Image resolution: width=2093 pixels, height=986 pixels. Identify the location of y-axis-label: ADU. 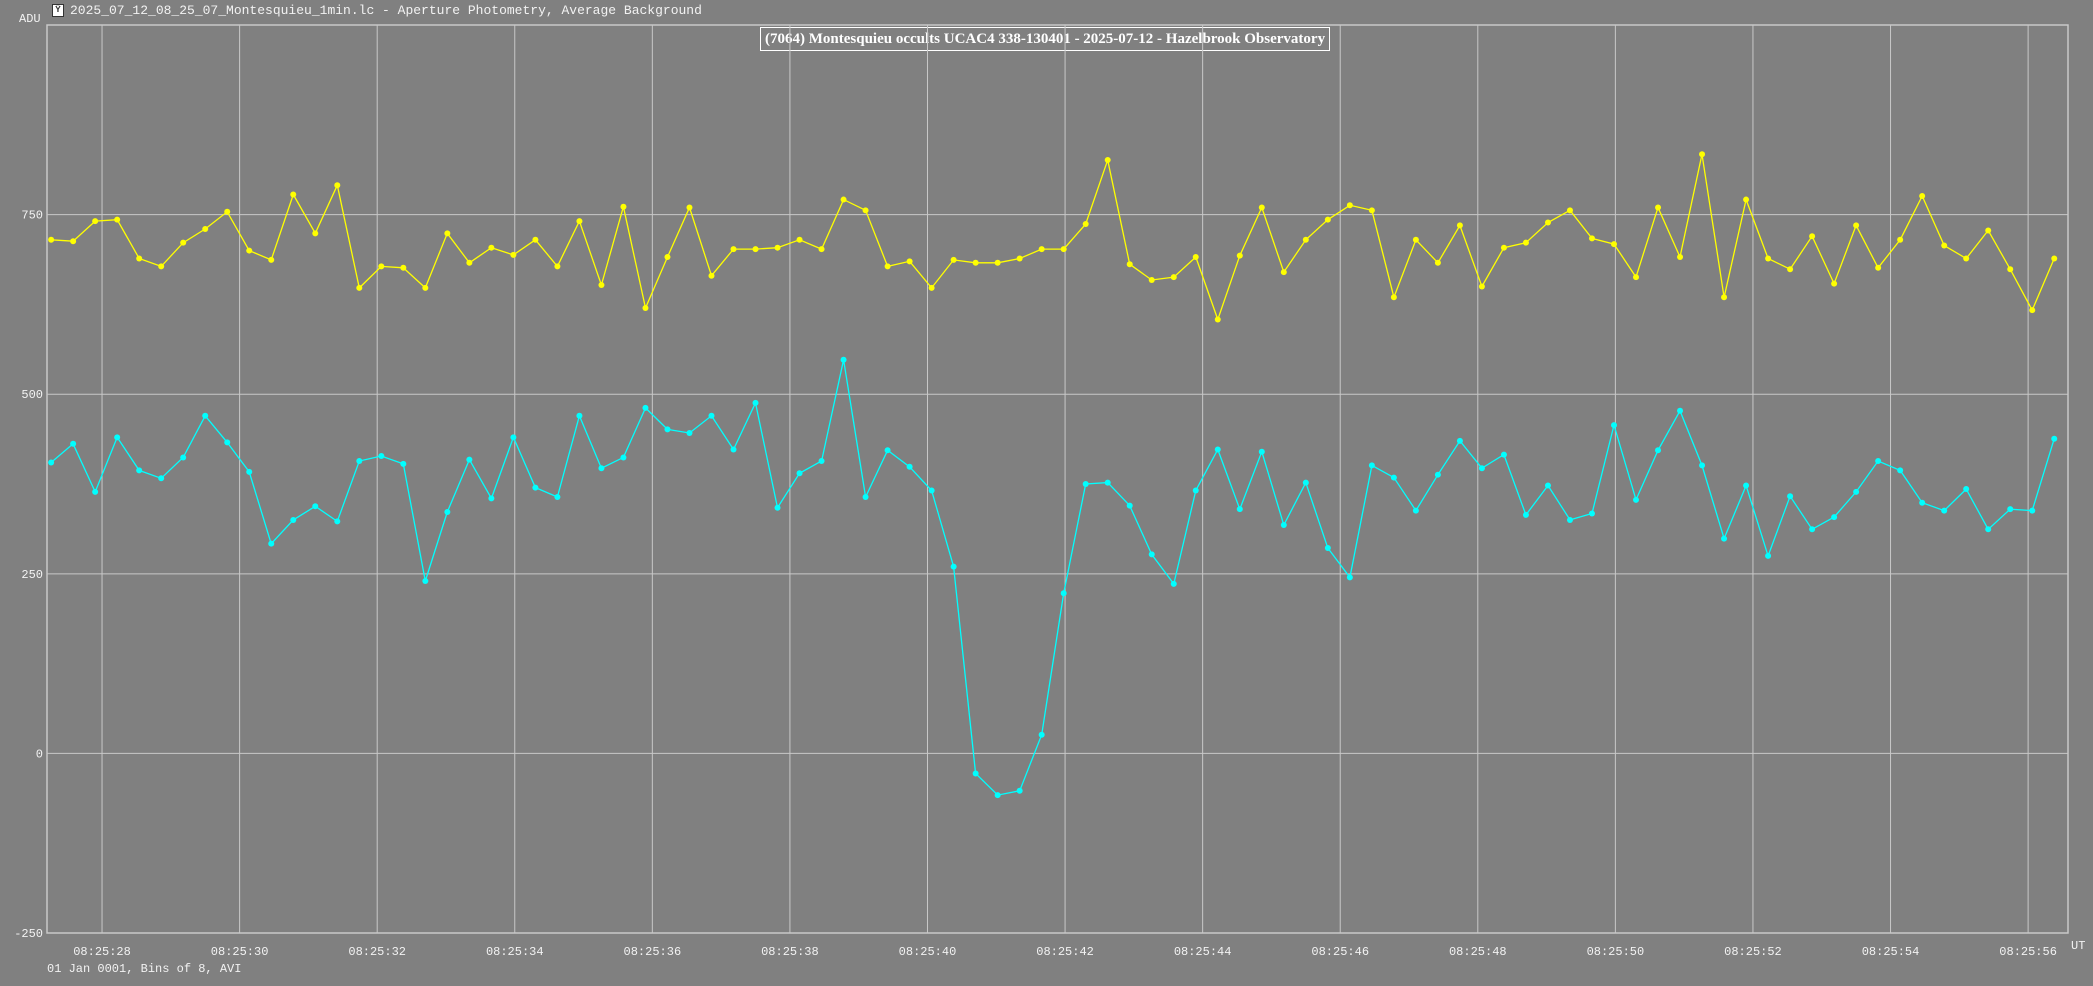
(30, 19).